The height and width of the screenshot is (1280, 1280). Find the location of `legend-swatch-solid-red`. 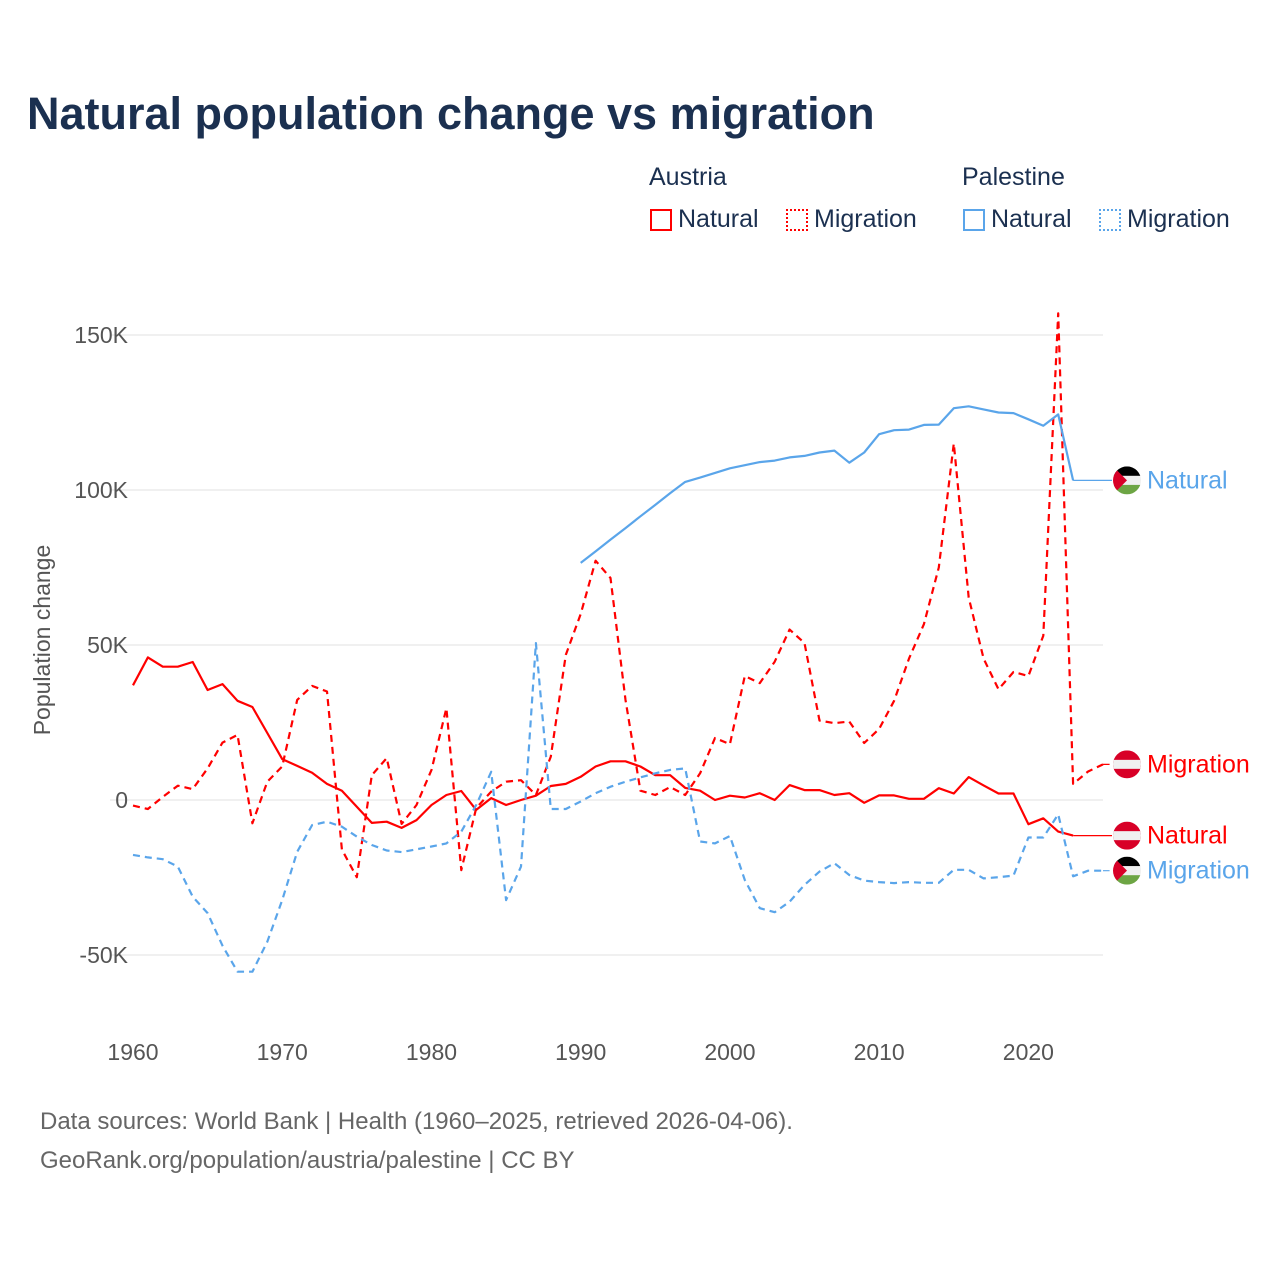

legend-swatch-solid-red is located at coordinates (661, 219).